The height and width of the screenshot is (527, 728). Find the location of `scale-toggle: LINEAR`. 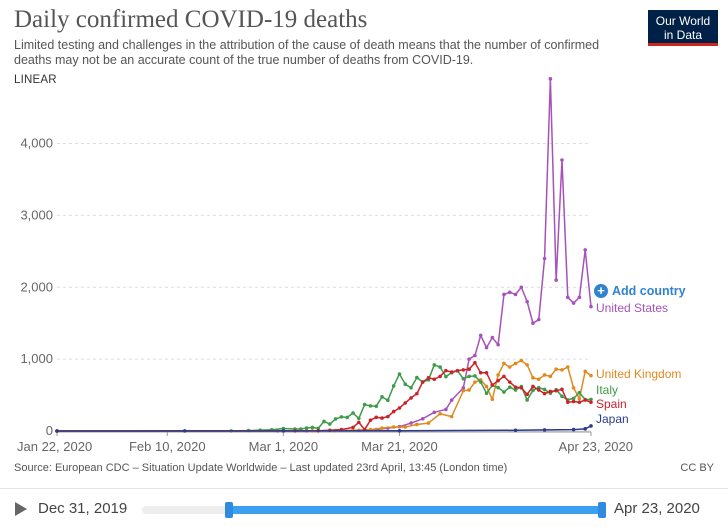

scale-toggle: LINEAR is located at coordinates (35, 80).